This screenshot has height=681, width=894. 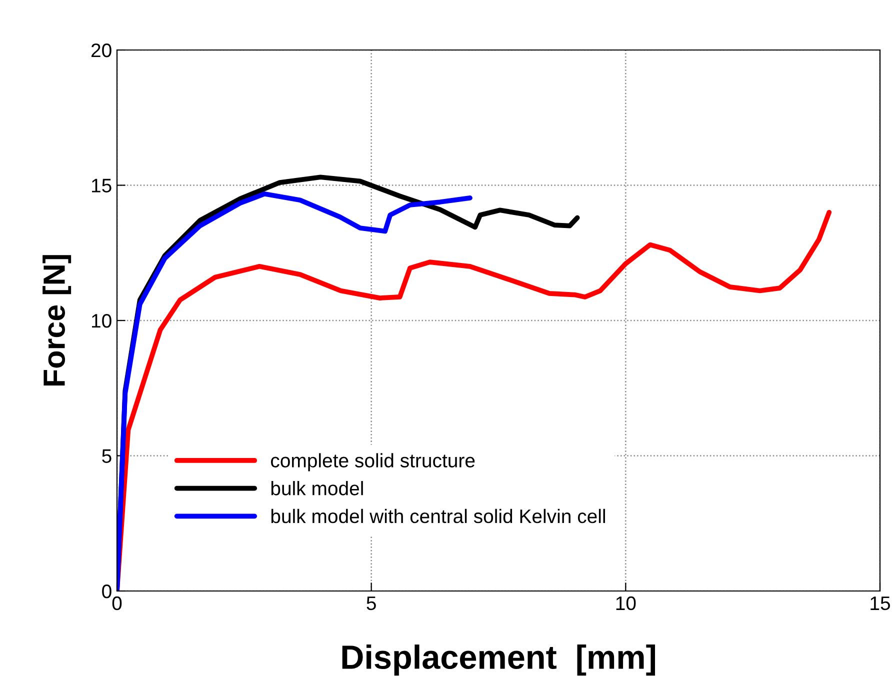 What do you see at coordinates (107, 456) in the screenshot?
I see `y-tick-label: 5` at bounding box center [107, 456].